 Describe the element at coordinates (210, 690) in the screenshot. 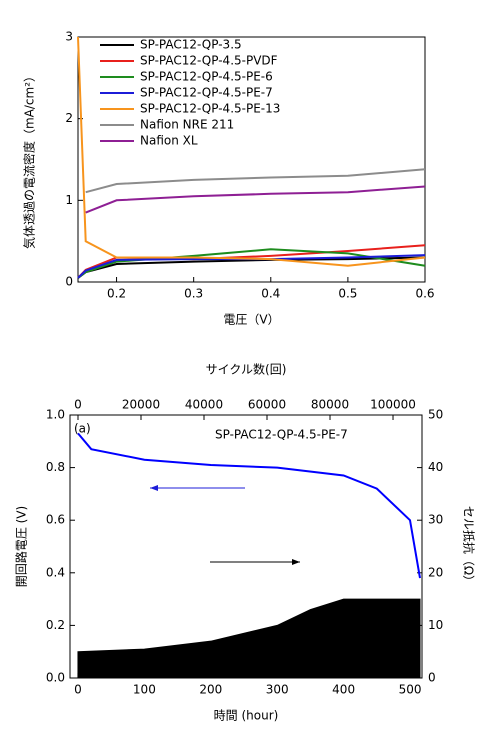

I see `x-tick-label: 200` at that location.